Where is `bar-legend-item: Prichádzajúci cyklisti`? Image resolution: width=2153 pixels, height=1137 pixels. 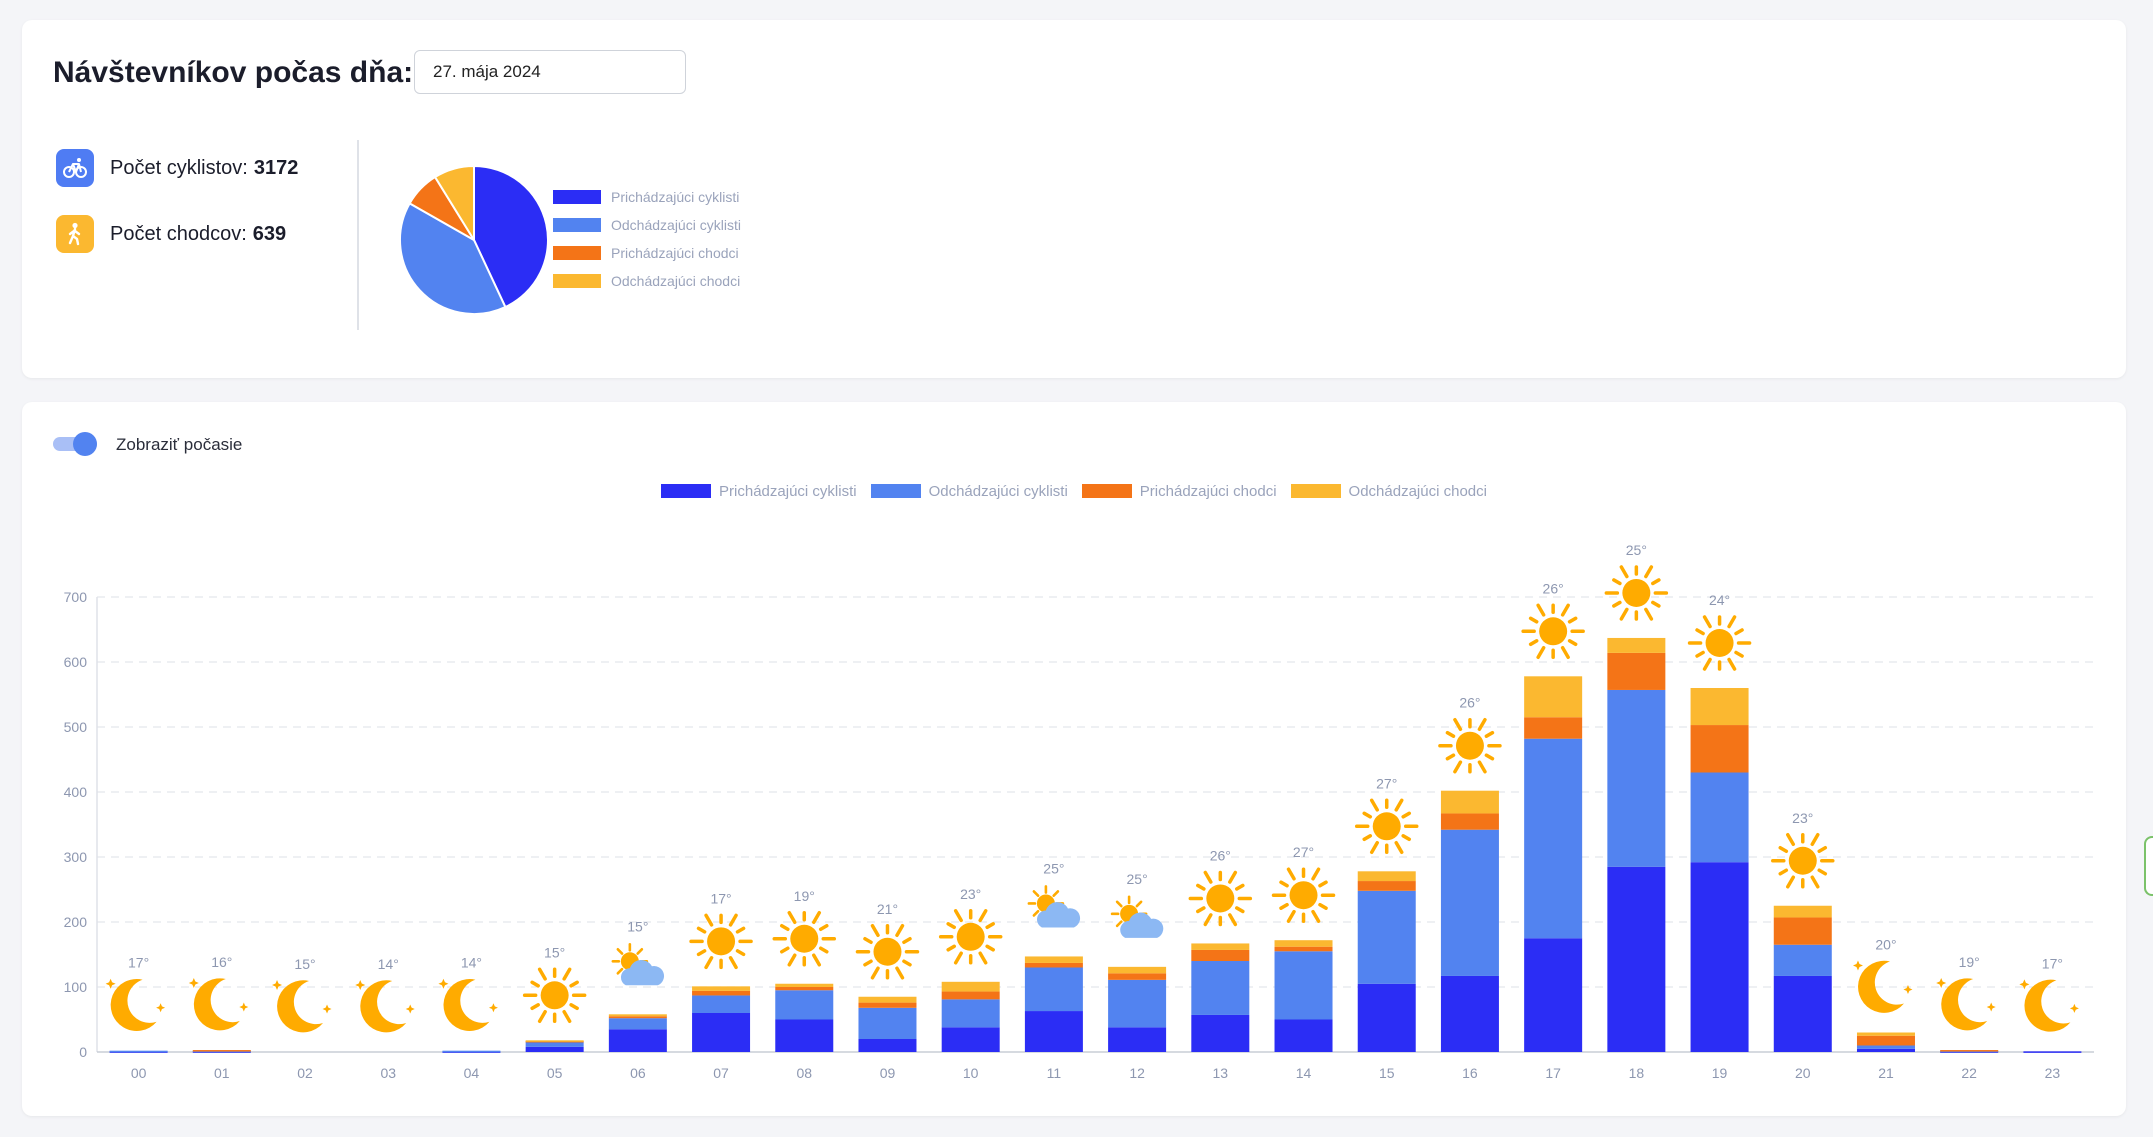 bar-legend-item: Prichádzajúci cyklisti is located at coordinates (759, 491).